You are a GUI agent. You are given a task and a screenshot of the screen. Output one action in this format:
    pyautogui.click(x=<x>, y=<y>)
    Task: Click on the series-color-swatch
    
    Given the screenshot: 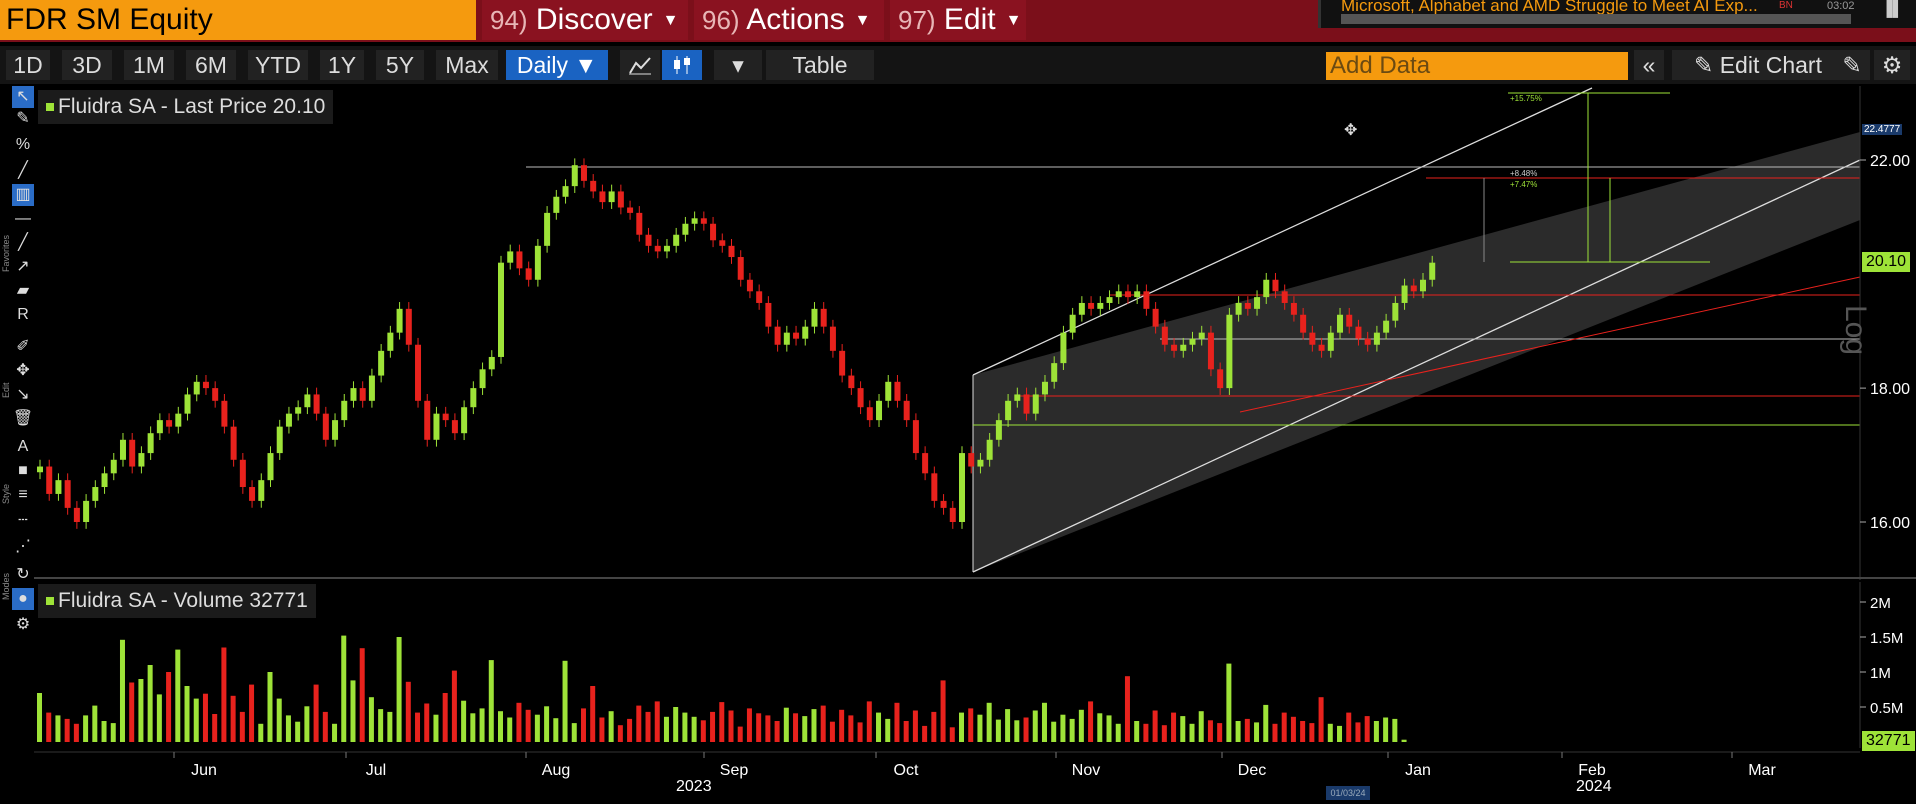 What is the action you would take?
    pyautogui.click(x=50, y=601)
    